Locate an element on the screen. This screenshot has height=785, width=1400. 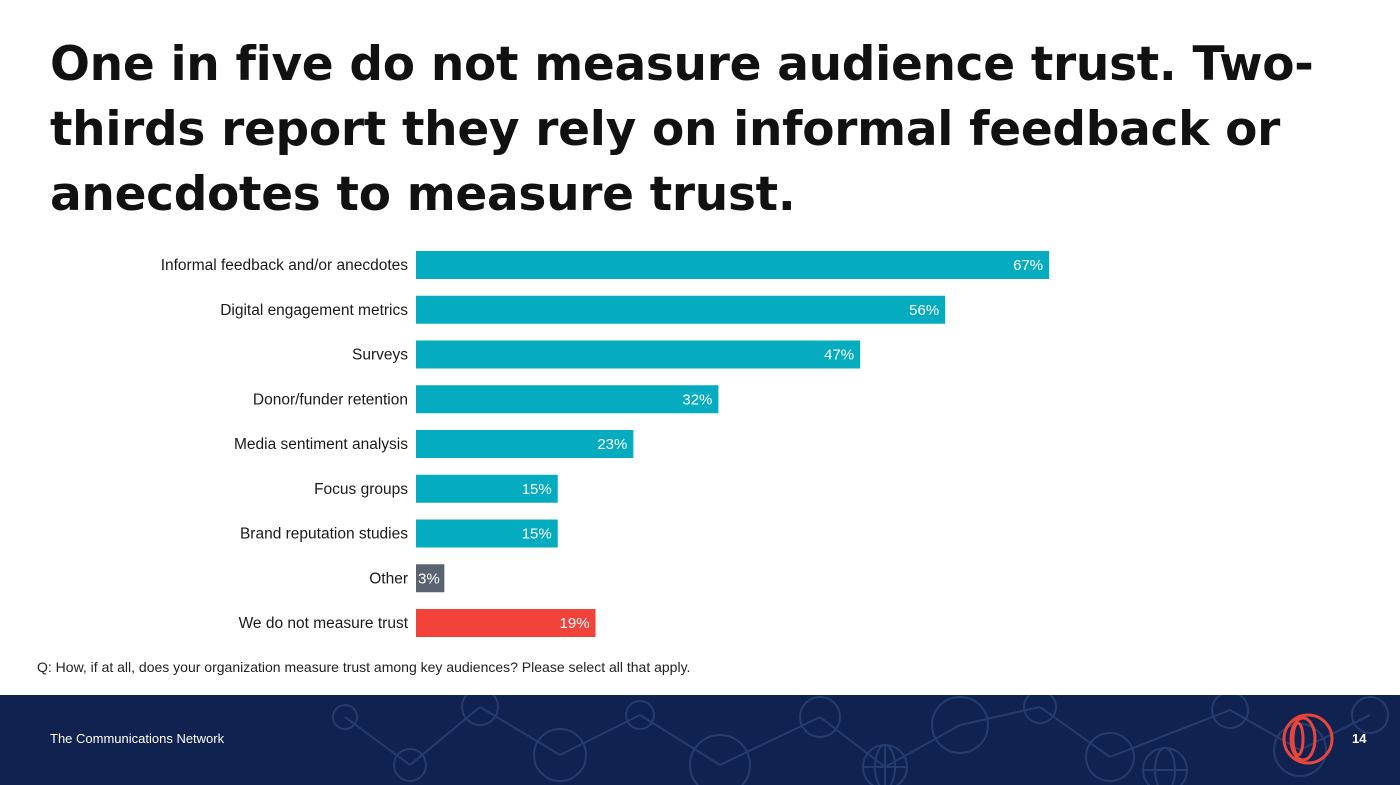
value-label-digital-engagement-metrics: 56% is located at coordinates (924, 310).